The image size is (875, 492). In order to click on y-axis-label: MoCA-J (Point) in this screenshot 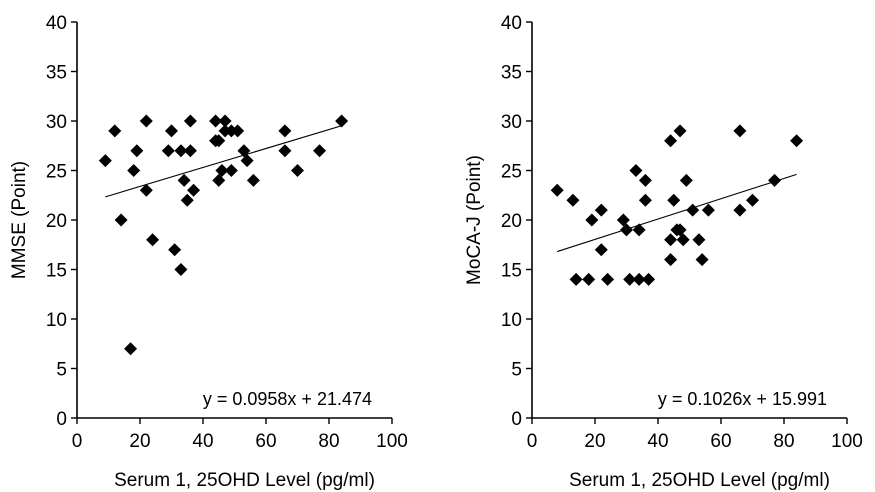, I will do `click(474, 220)`.